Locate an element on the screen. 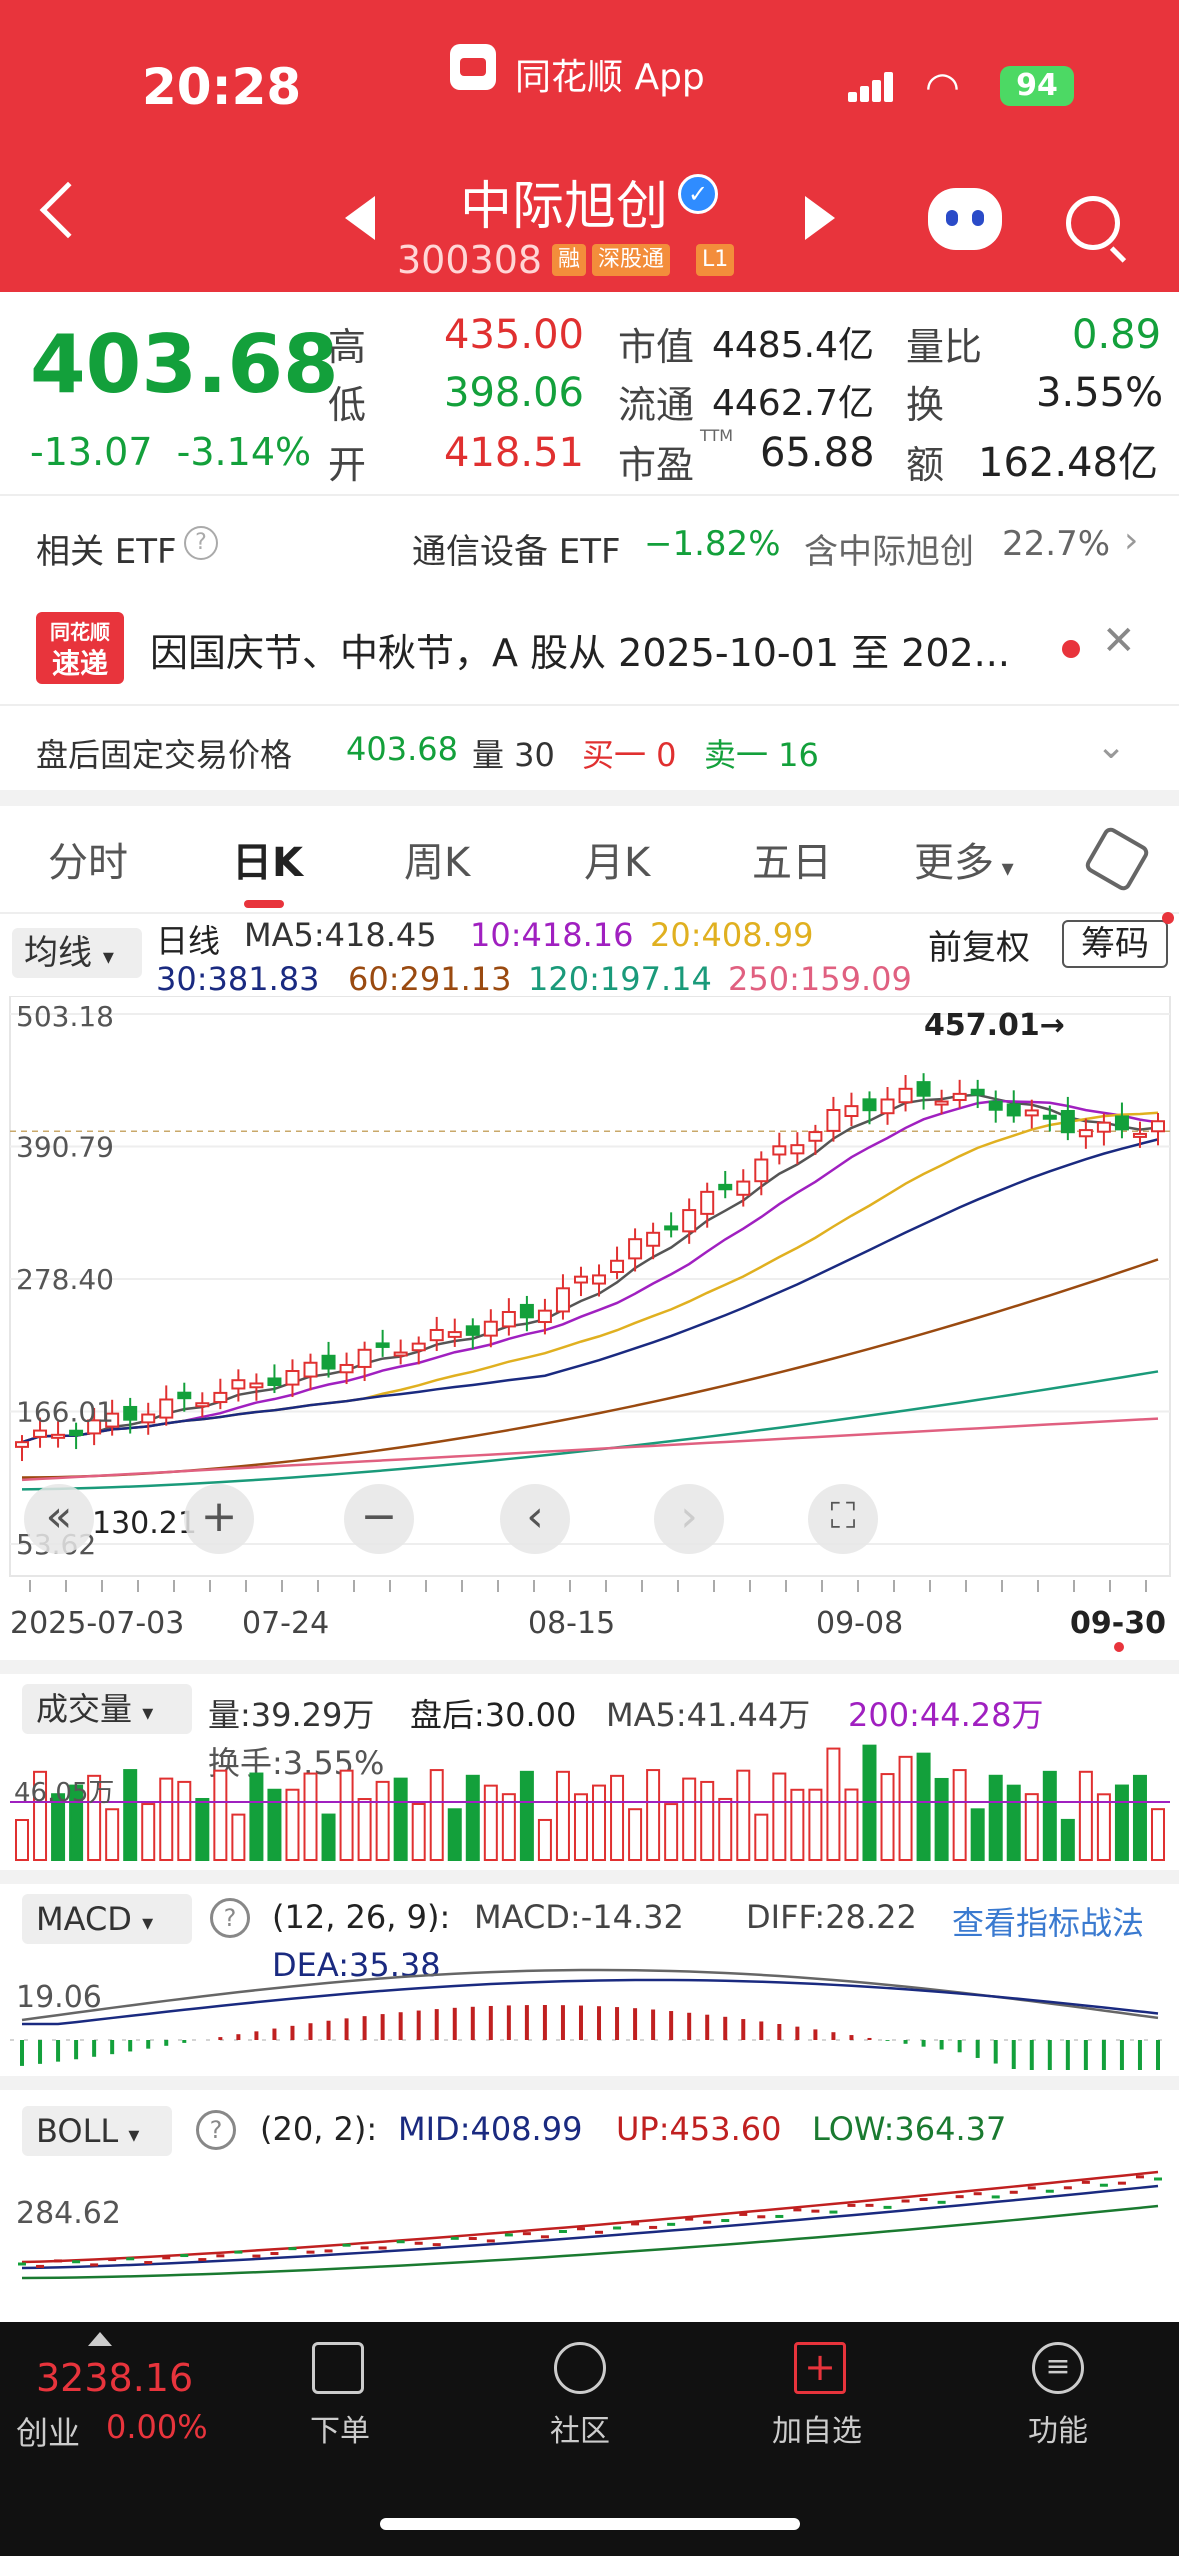 This screenshot has height=2556, width=1179. volume-chart is located at coordinates (589, 1802).